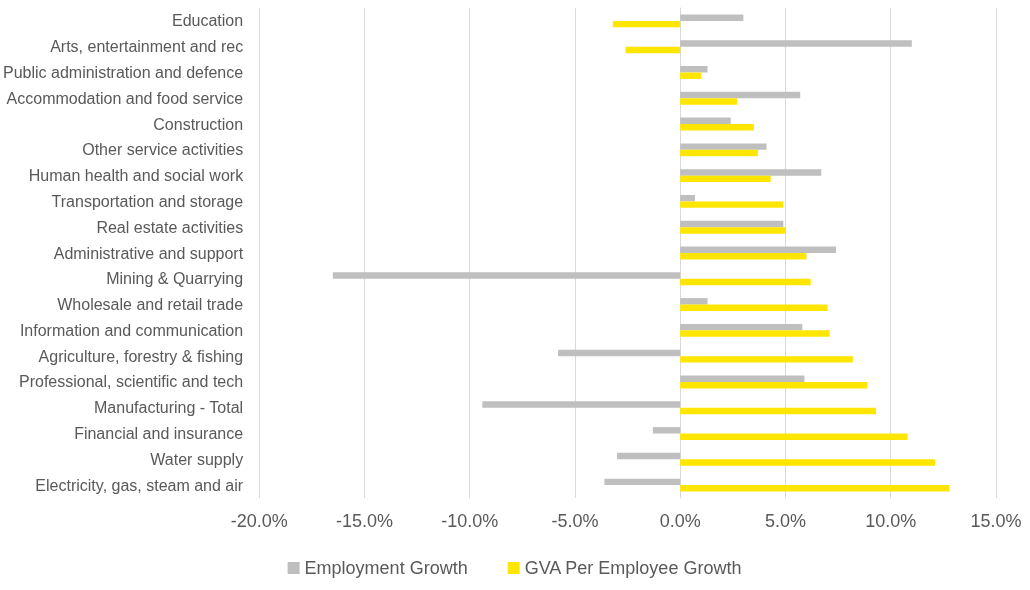 The width and height of the screenshot is (1030, 590). I want to click on x-tick-label: -5.0%, so click(575, 521).